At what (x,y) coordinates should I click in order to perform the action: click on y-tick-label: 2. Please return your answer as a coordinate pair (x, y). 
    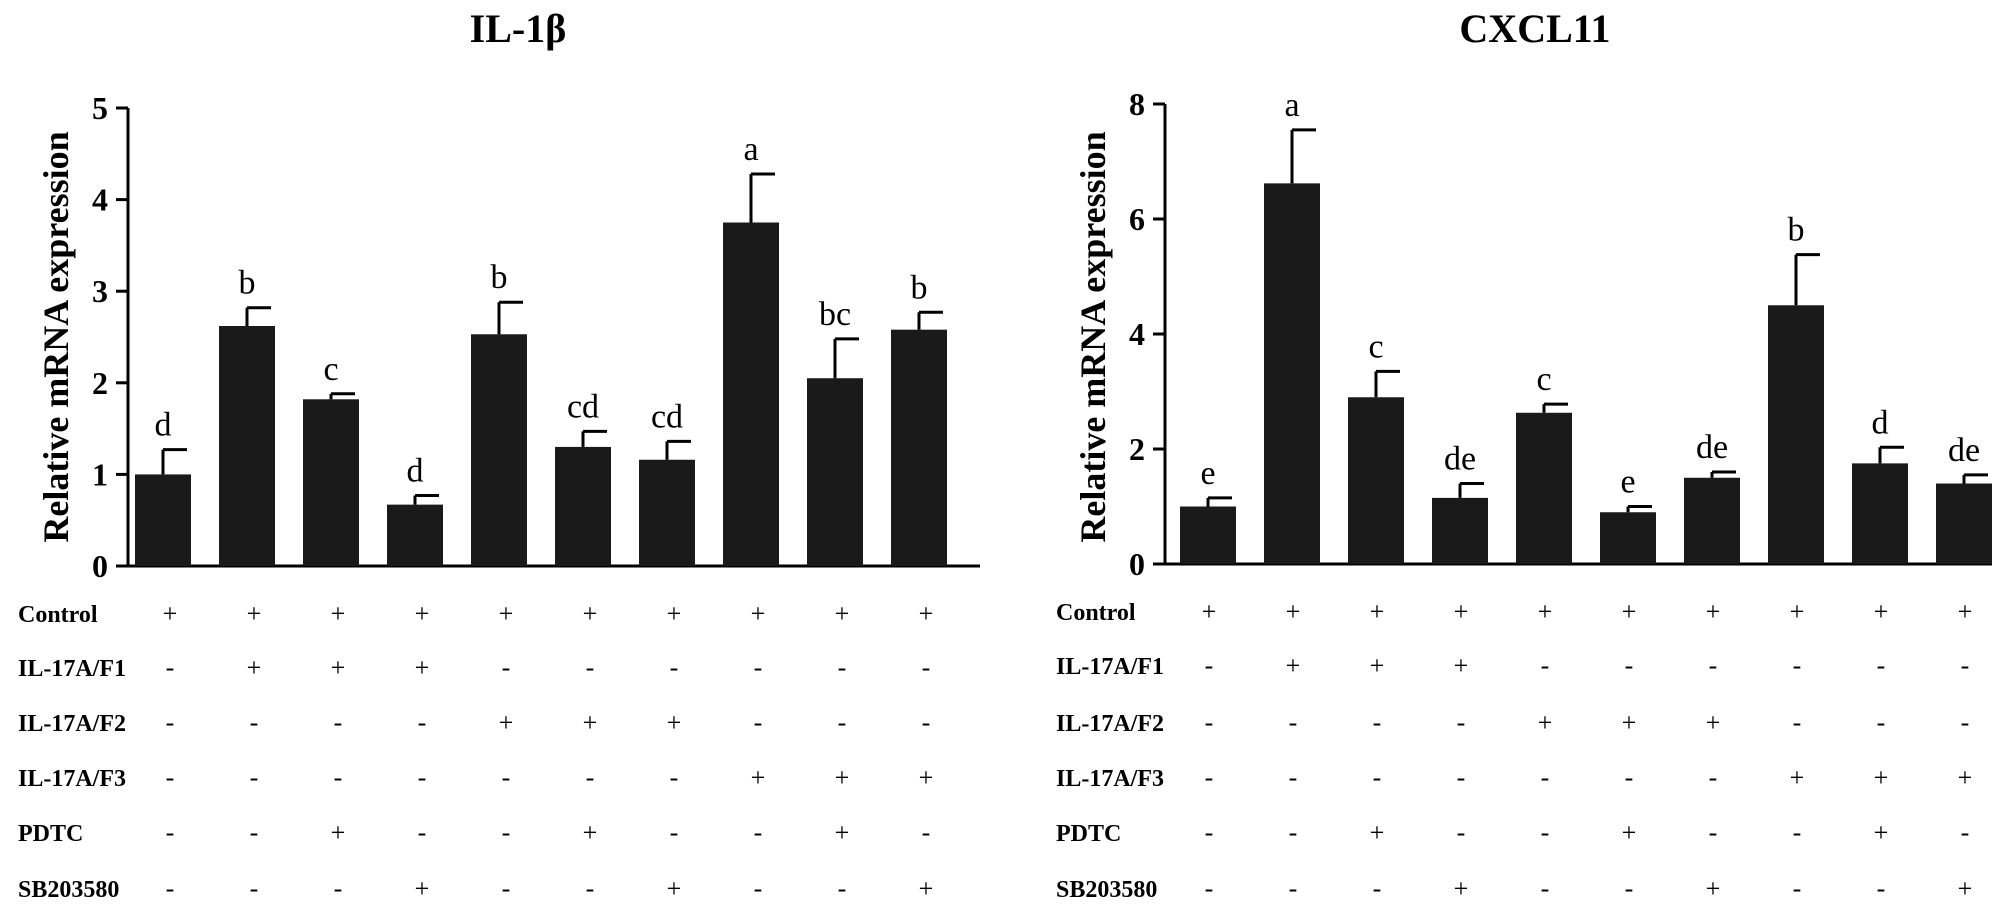
    Looking at the image, I should click on (100, 383).